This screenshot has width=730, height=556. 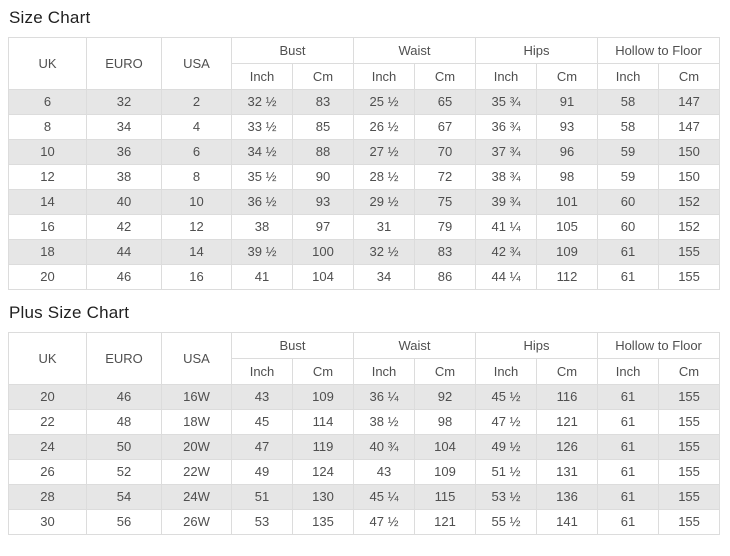 What do you see at coordinates (445, 227) in the screenshot?
I see `table-cell: 79` at bounding box center [445, 227].